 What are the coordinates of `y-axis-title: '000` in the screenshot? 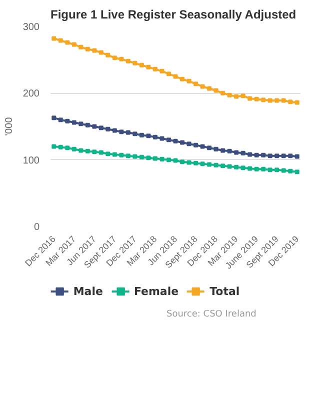 It's located at (9, 126).